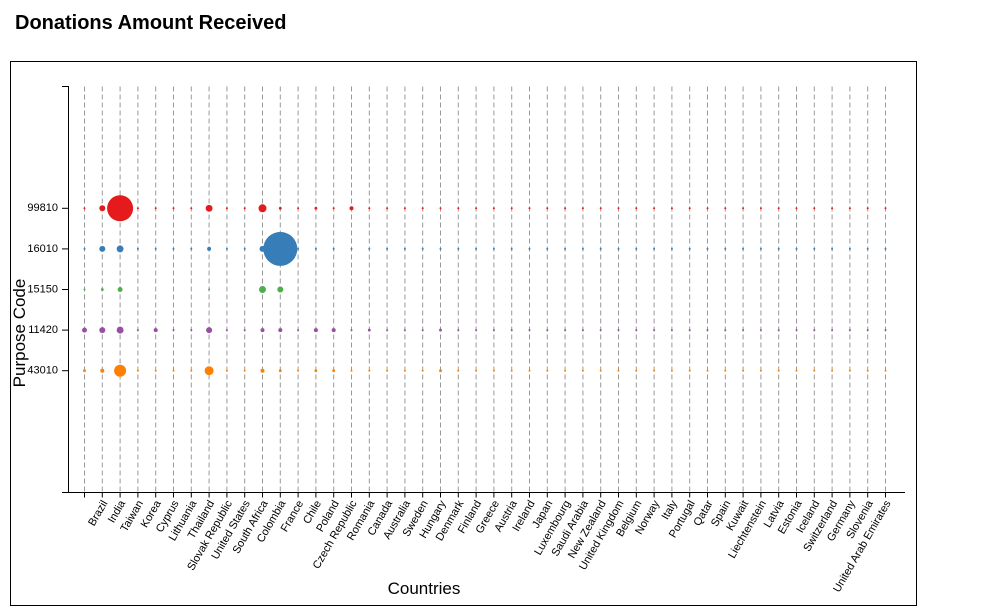 The height and width of the screenshot is (616, 1001). Describe the element at coordinates (98, 513) in the screenshot. I see `x-tick-label: Brazil` at that location.